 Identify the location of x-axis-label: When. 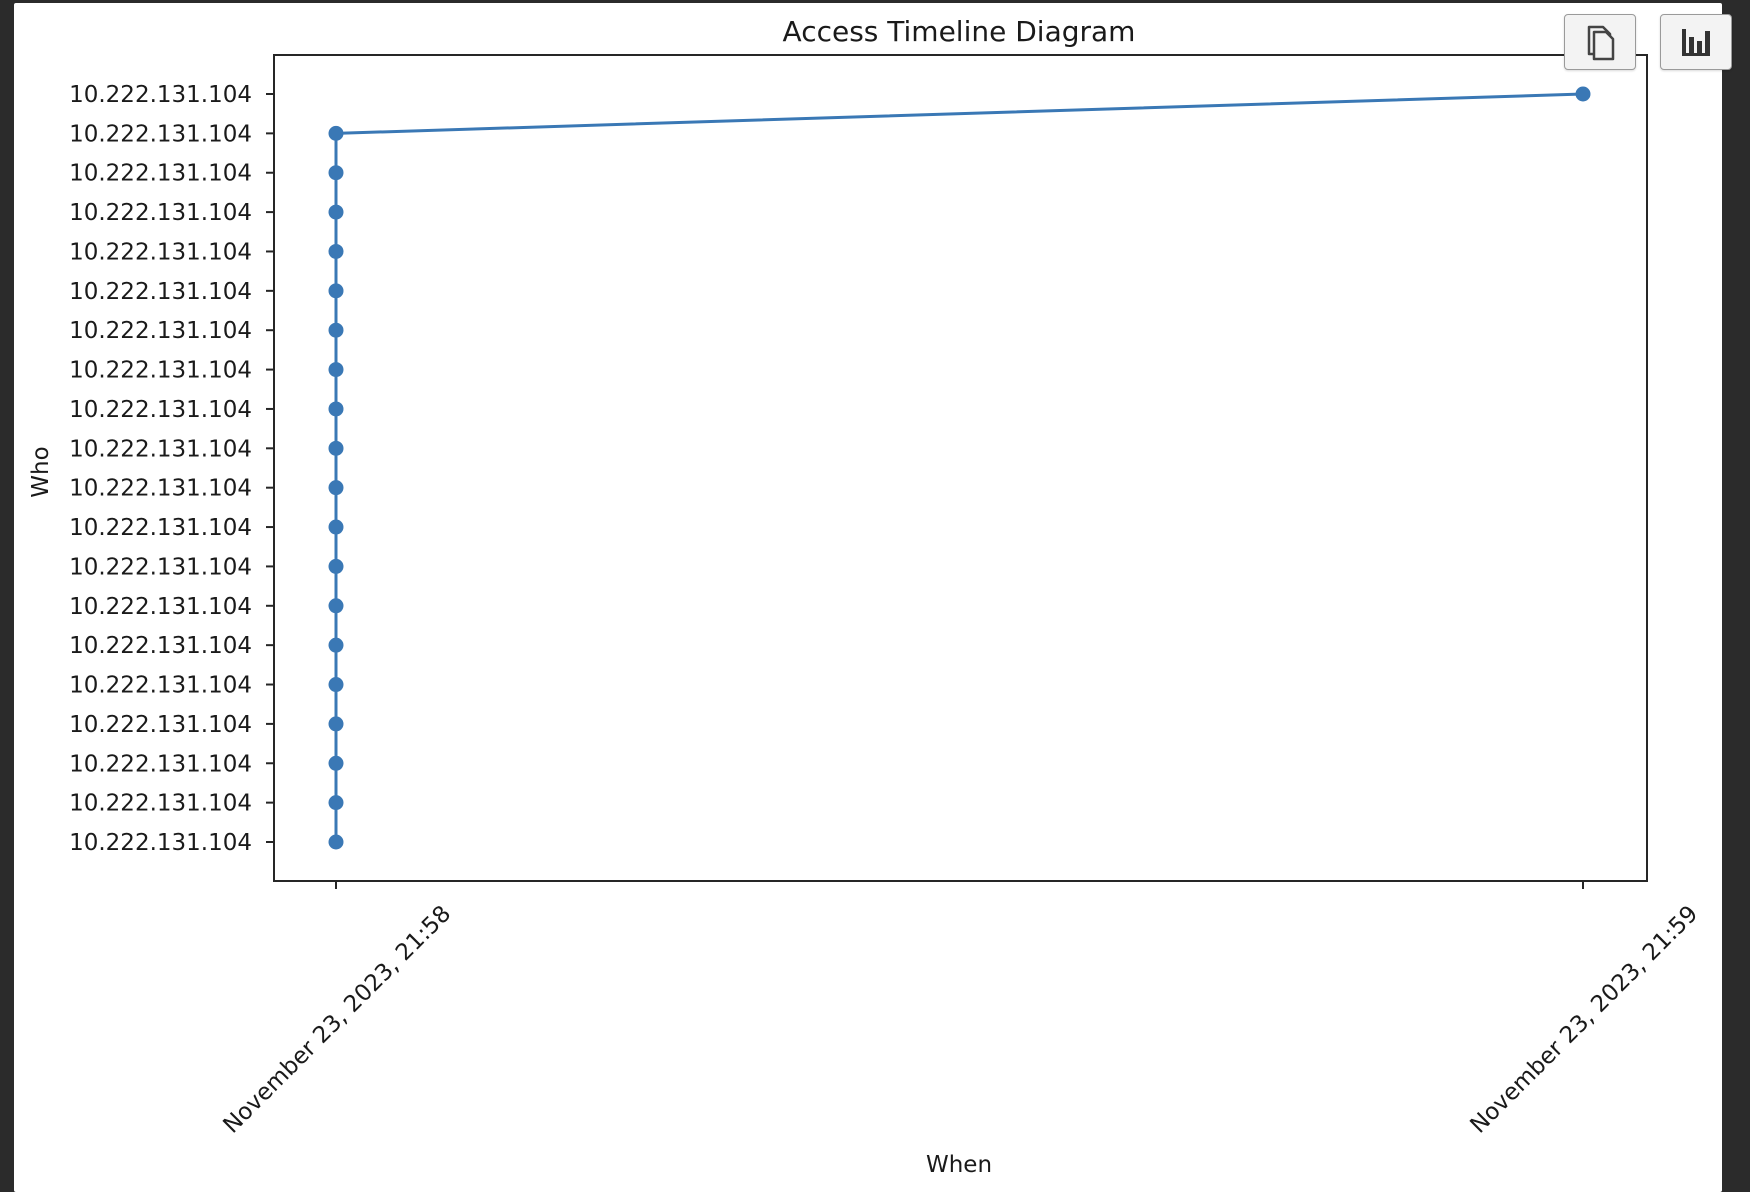
(959, 1165).